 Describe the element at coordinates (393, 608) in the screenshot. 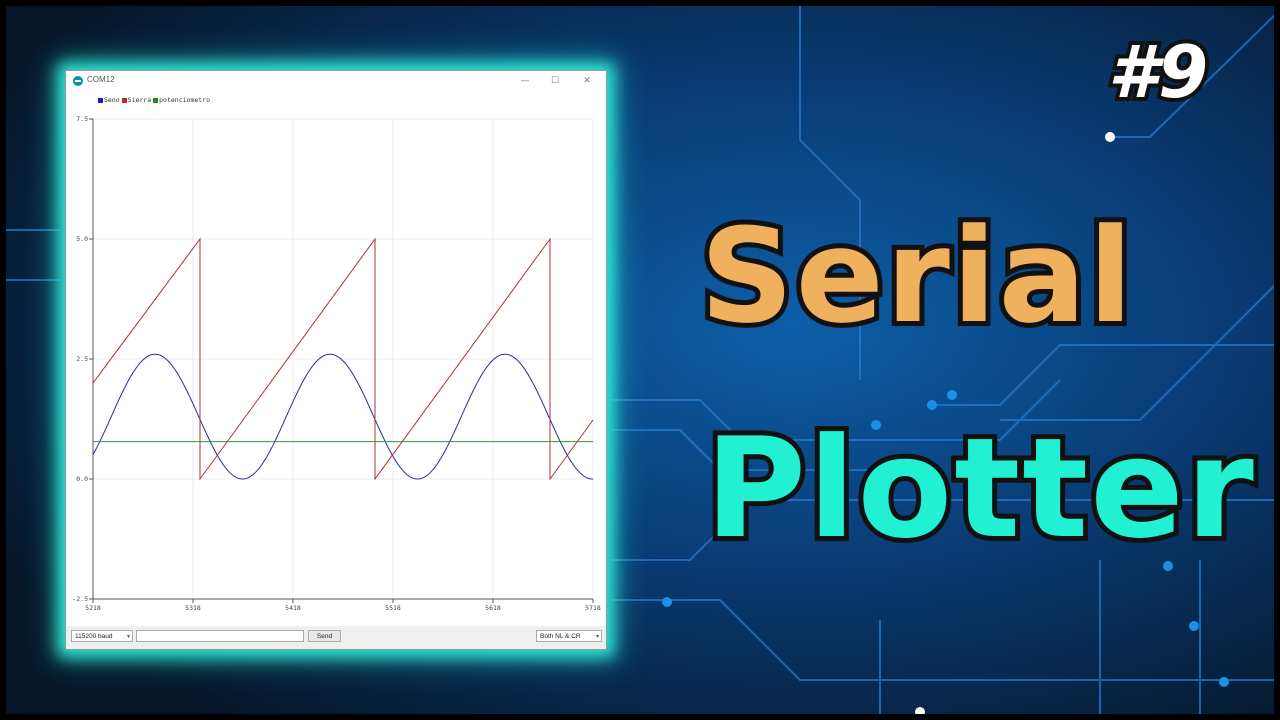

I see `x-tick-label: 5518` at that location.